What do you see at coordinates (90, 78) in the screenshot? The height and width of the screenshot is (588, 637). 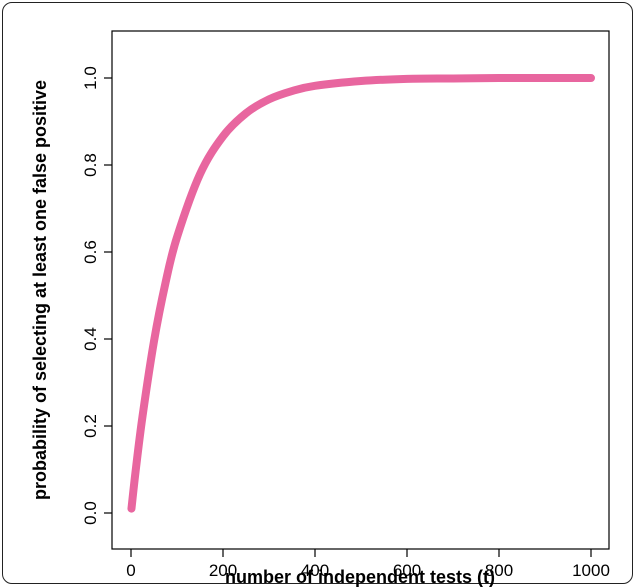 I see `y-tick-label: 1.0` at bounding box center [90, 78].